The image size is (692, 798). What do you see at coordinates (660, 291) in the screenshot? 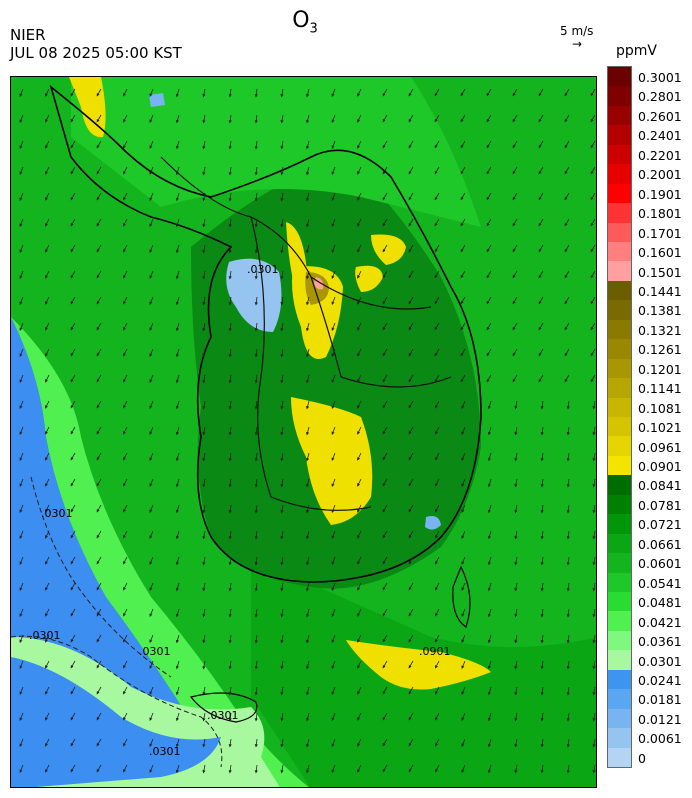
I see `legend-label: 0.1441` at bounding box center [660, 291].